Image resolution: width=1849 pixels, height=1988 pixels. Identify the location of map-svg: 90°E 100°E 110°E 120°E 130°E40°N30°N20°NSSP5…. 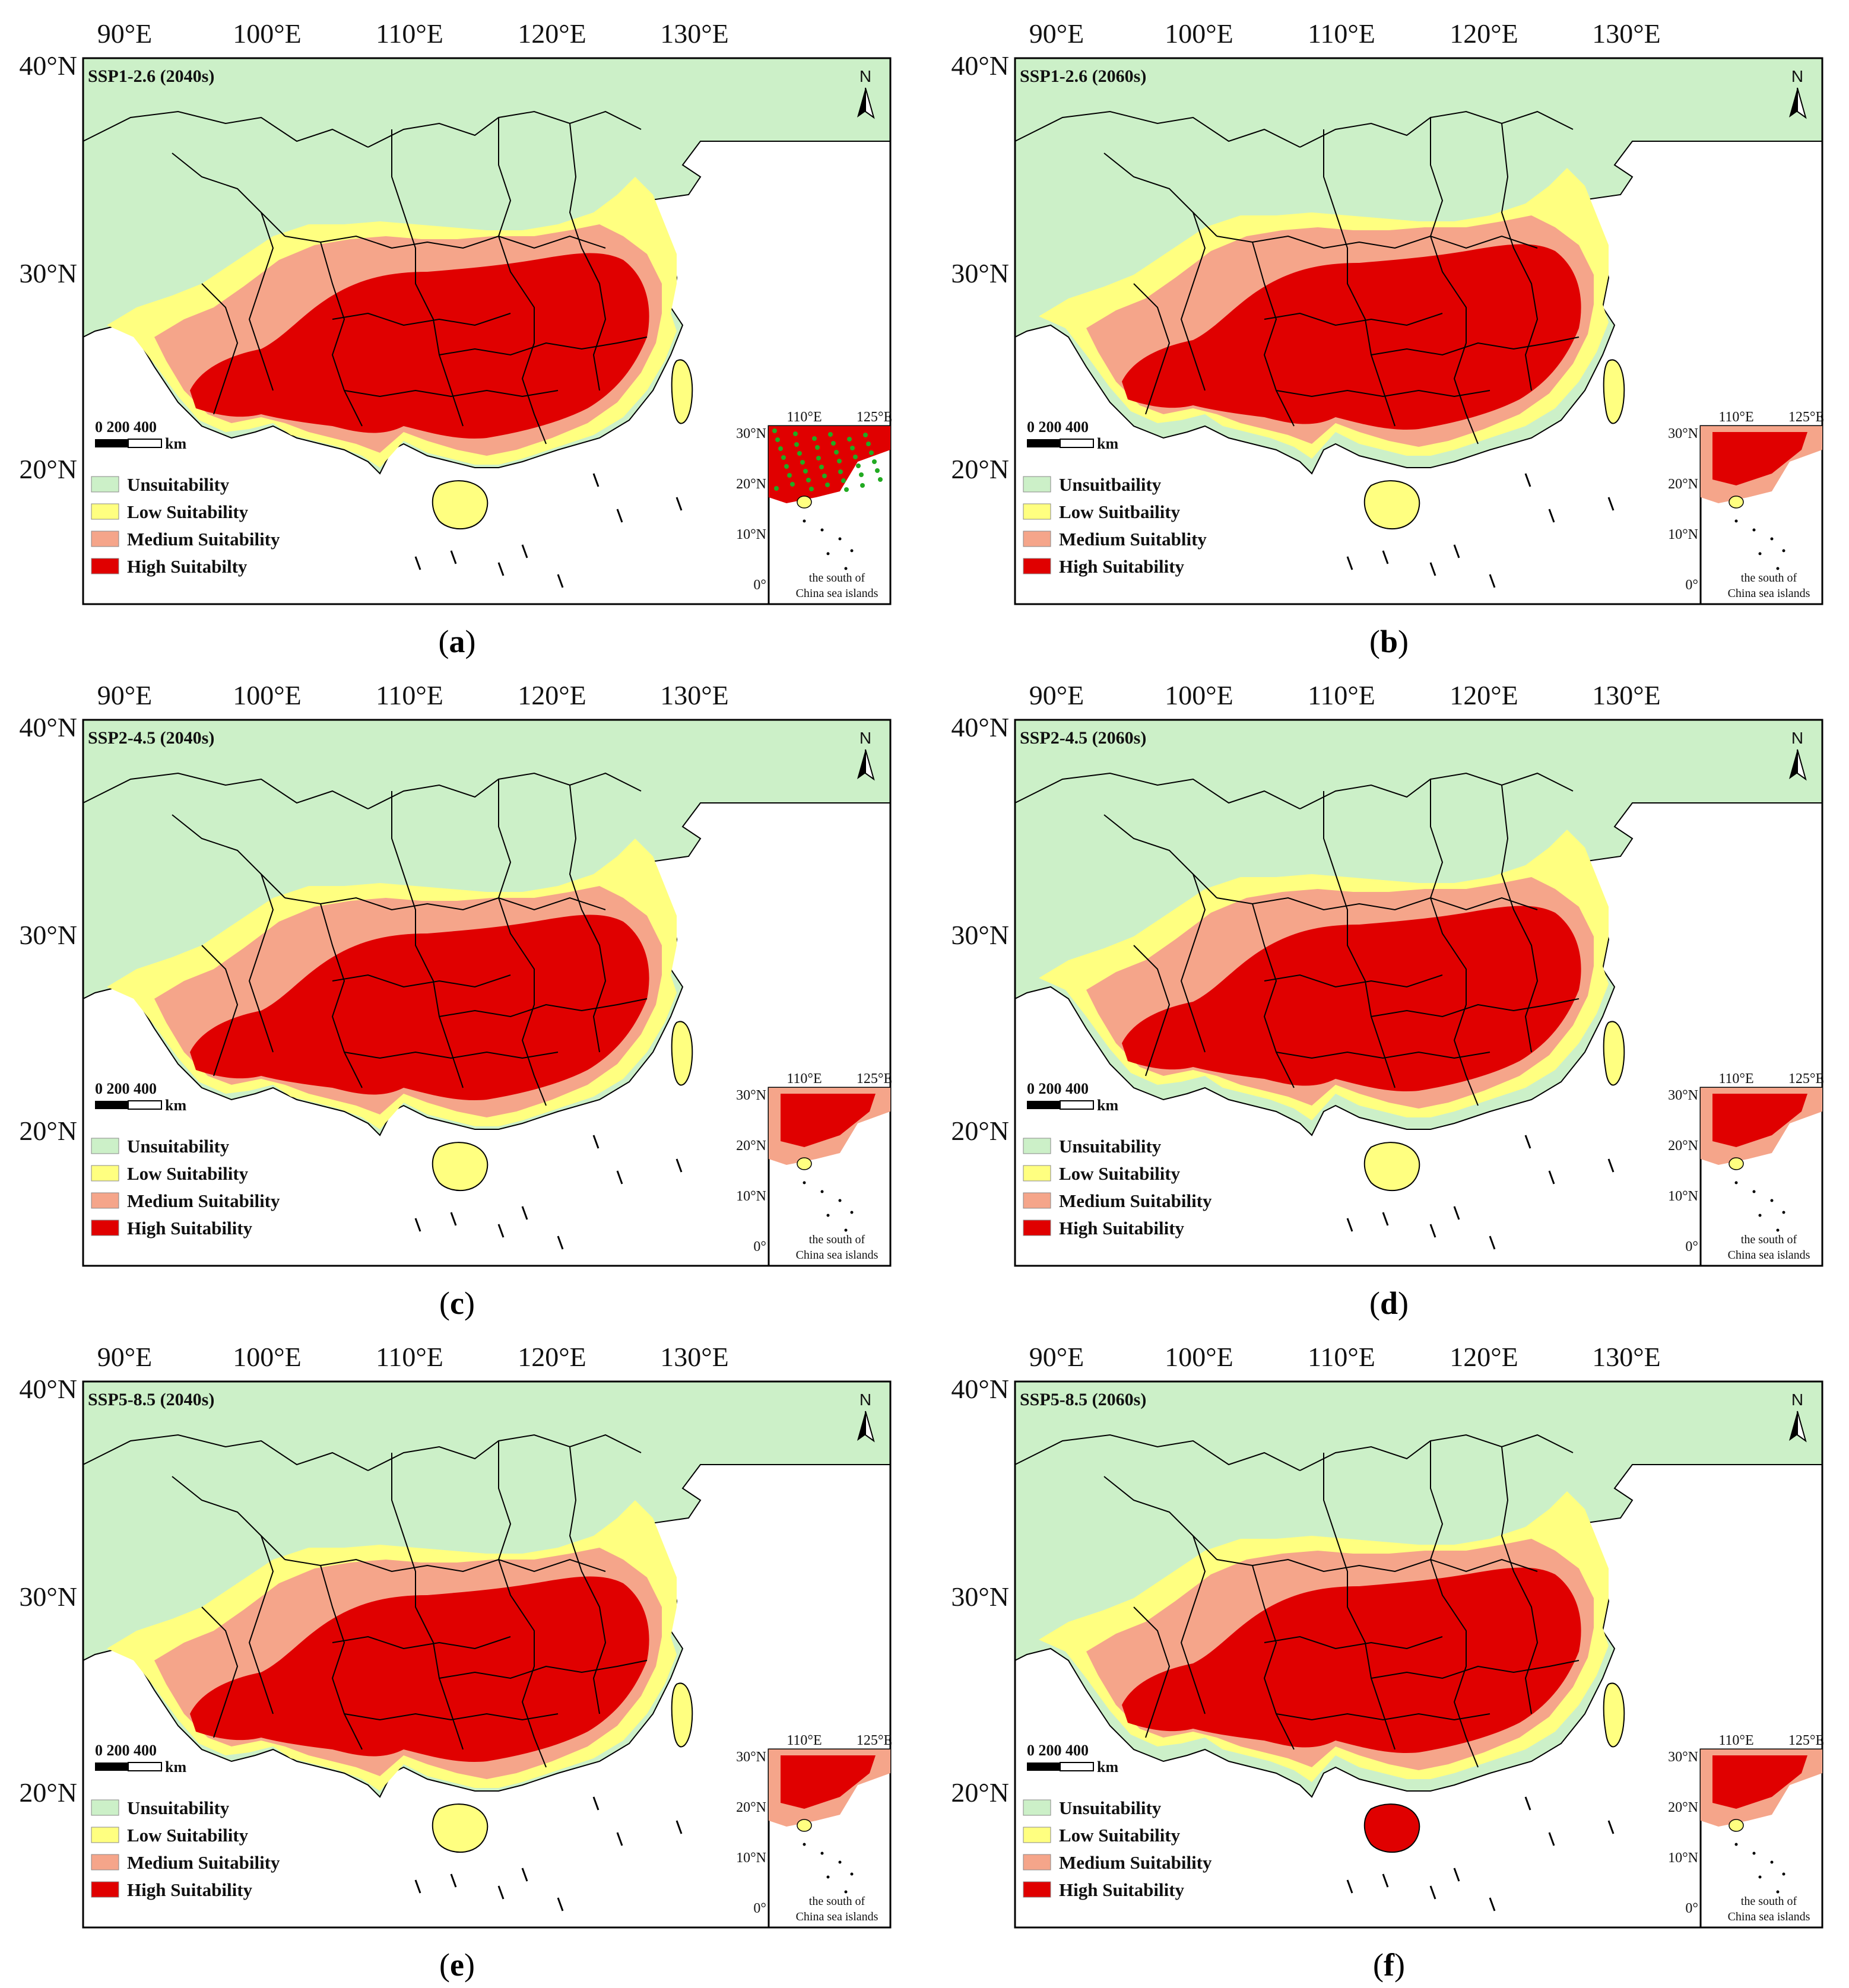
(455, 1636).